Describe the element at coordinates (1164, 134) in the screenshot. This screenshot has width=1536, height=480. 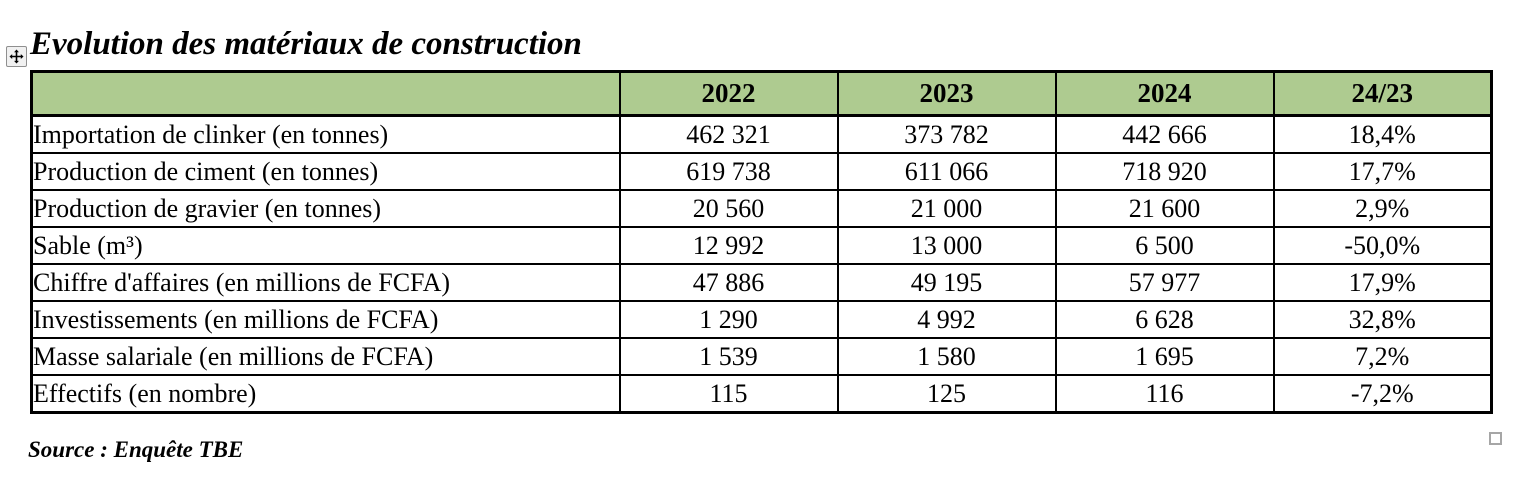
I see `cell-value: 442 666` at that location.